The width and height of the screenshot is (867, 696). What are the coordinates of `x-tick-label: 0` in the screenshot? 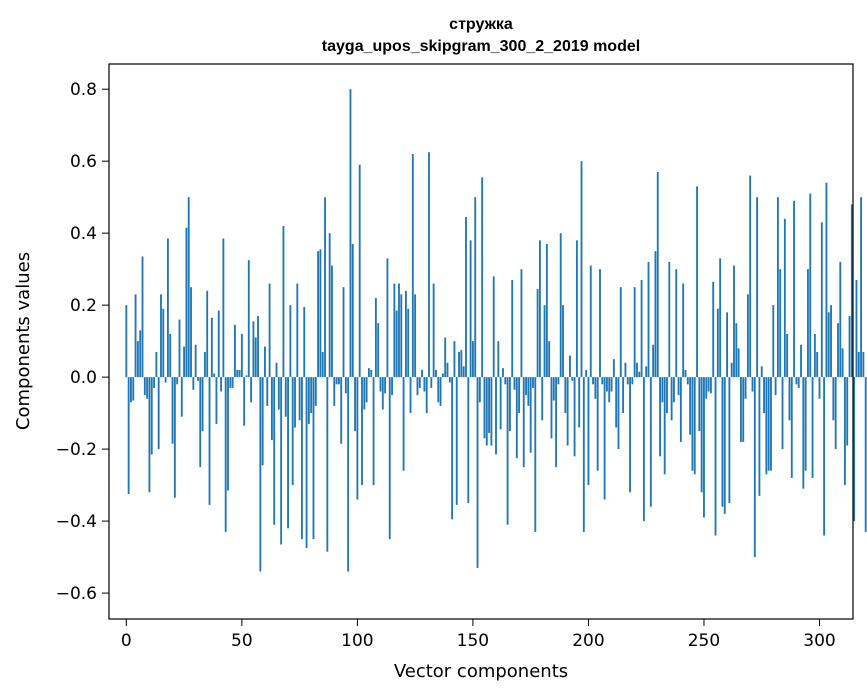 It's located at (126, 641).